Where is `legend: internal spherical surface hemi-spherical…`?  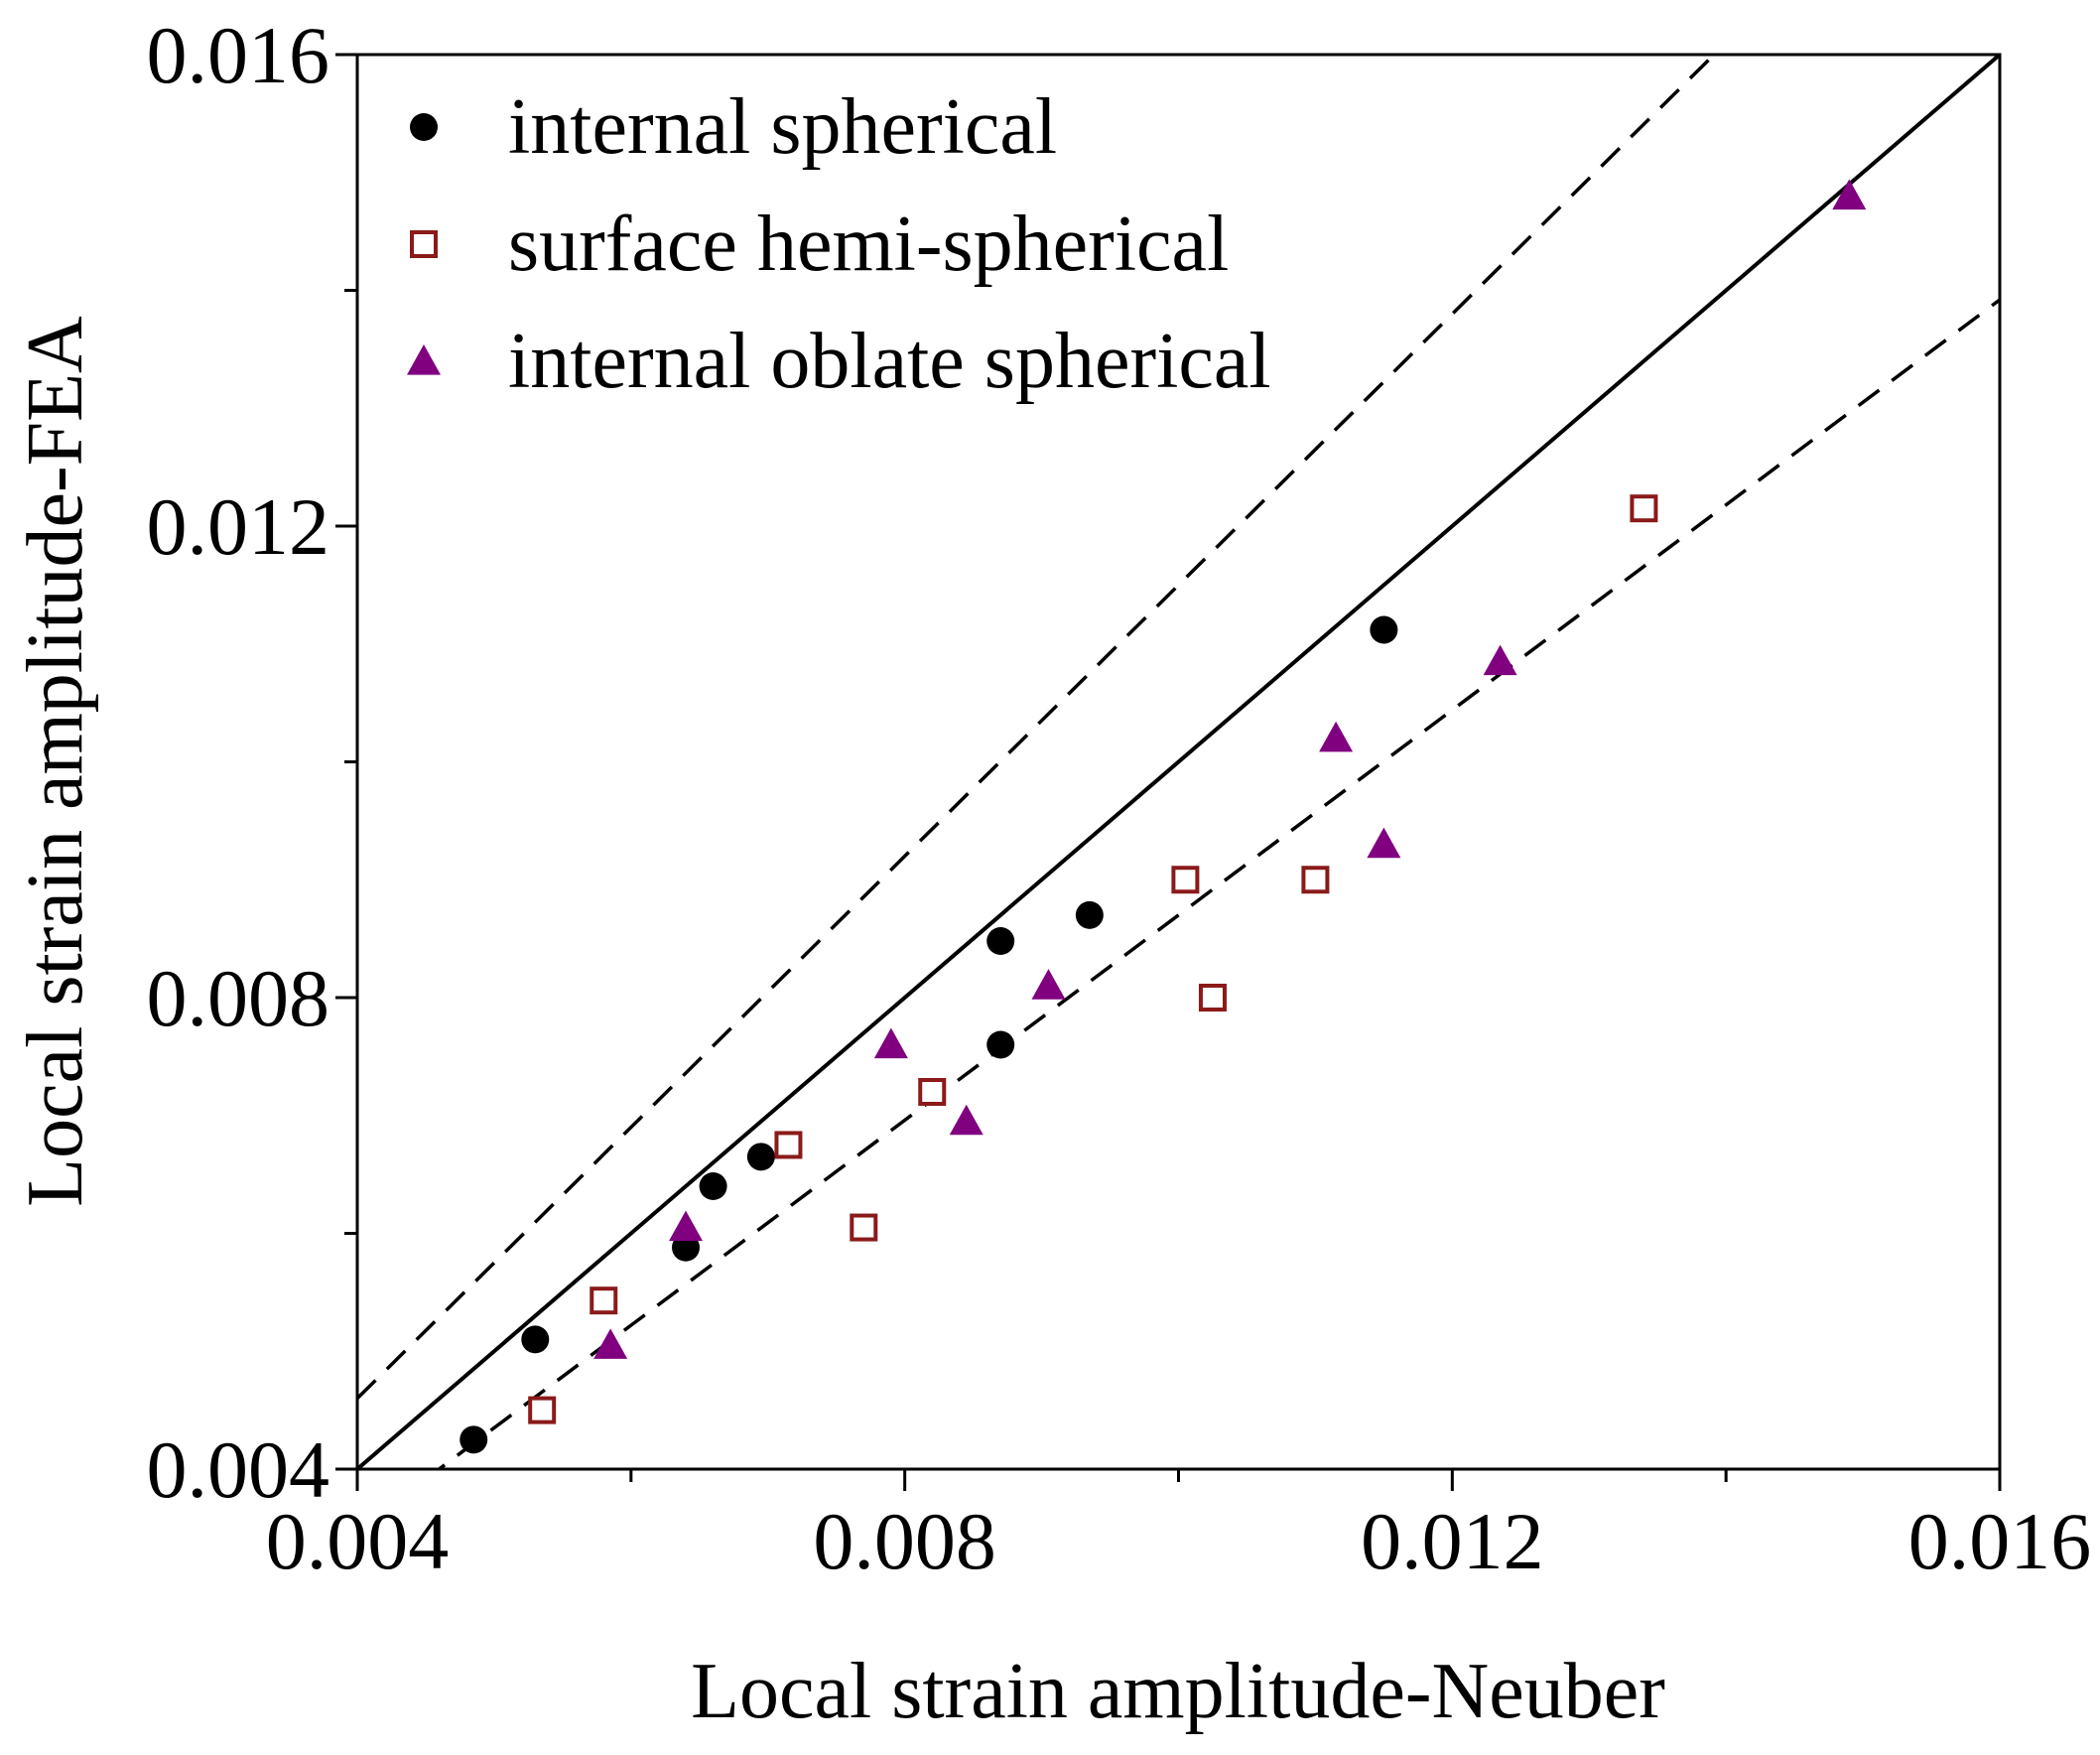
legend: internal spherical surface hemi-spherical… is located at coordinates (839, 244).